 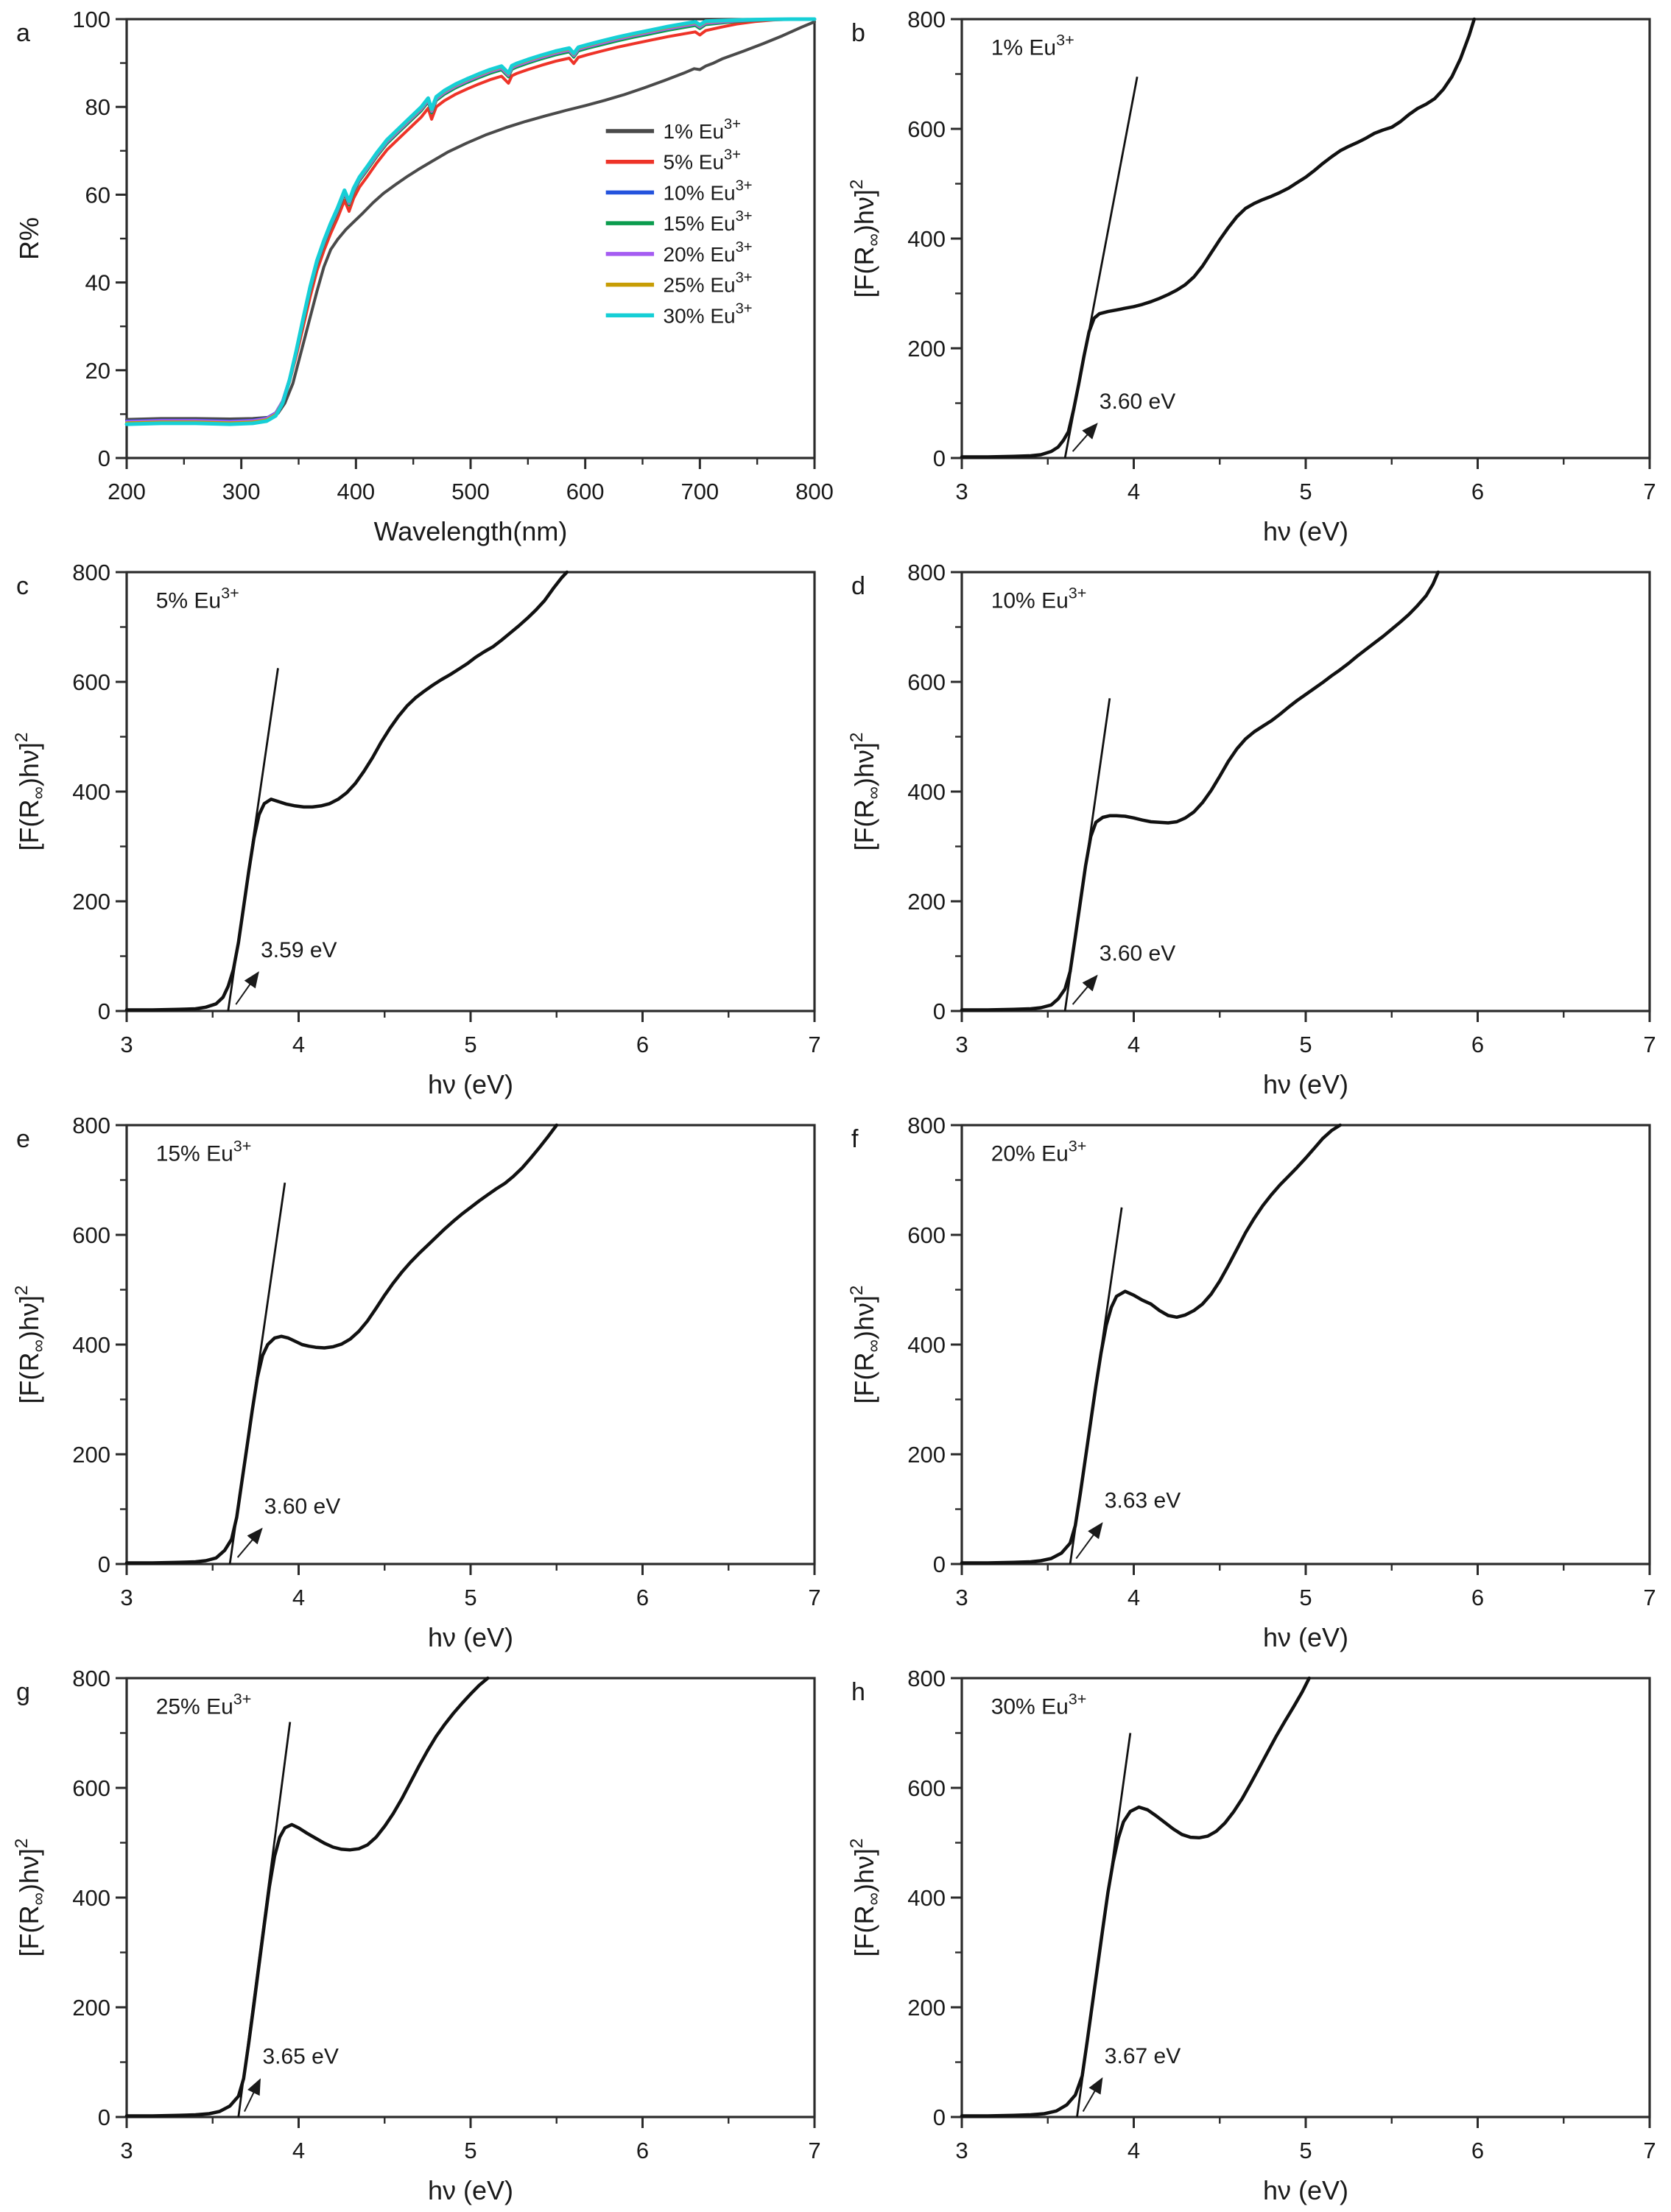 What do you see at coordinates (855, 1139) in the screenshot?
I see `panel-letter: f` at bounding box center [855, 1139].